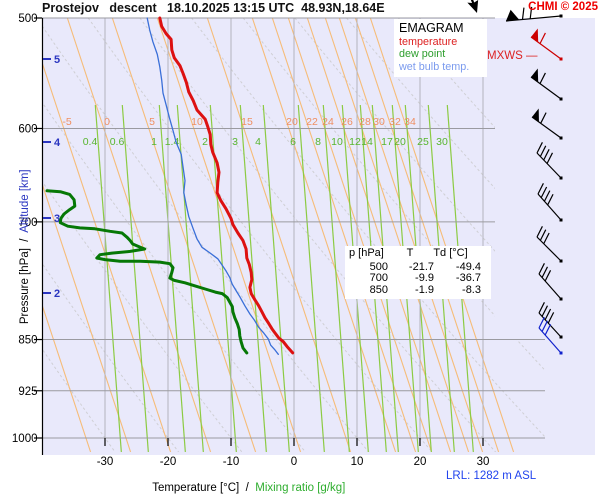 Image resolution: width=600 pixels, height=500 pixels. I want to click on table-row: 850 -1.9 -8.3, so click(418, 290).